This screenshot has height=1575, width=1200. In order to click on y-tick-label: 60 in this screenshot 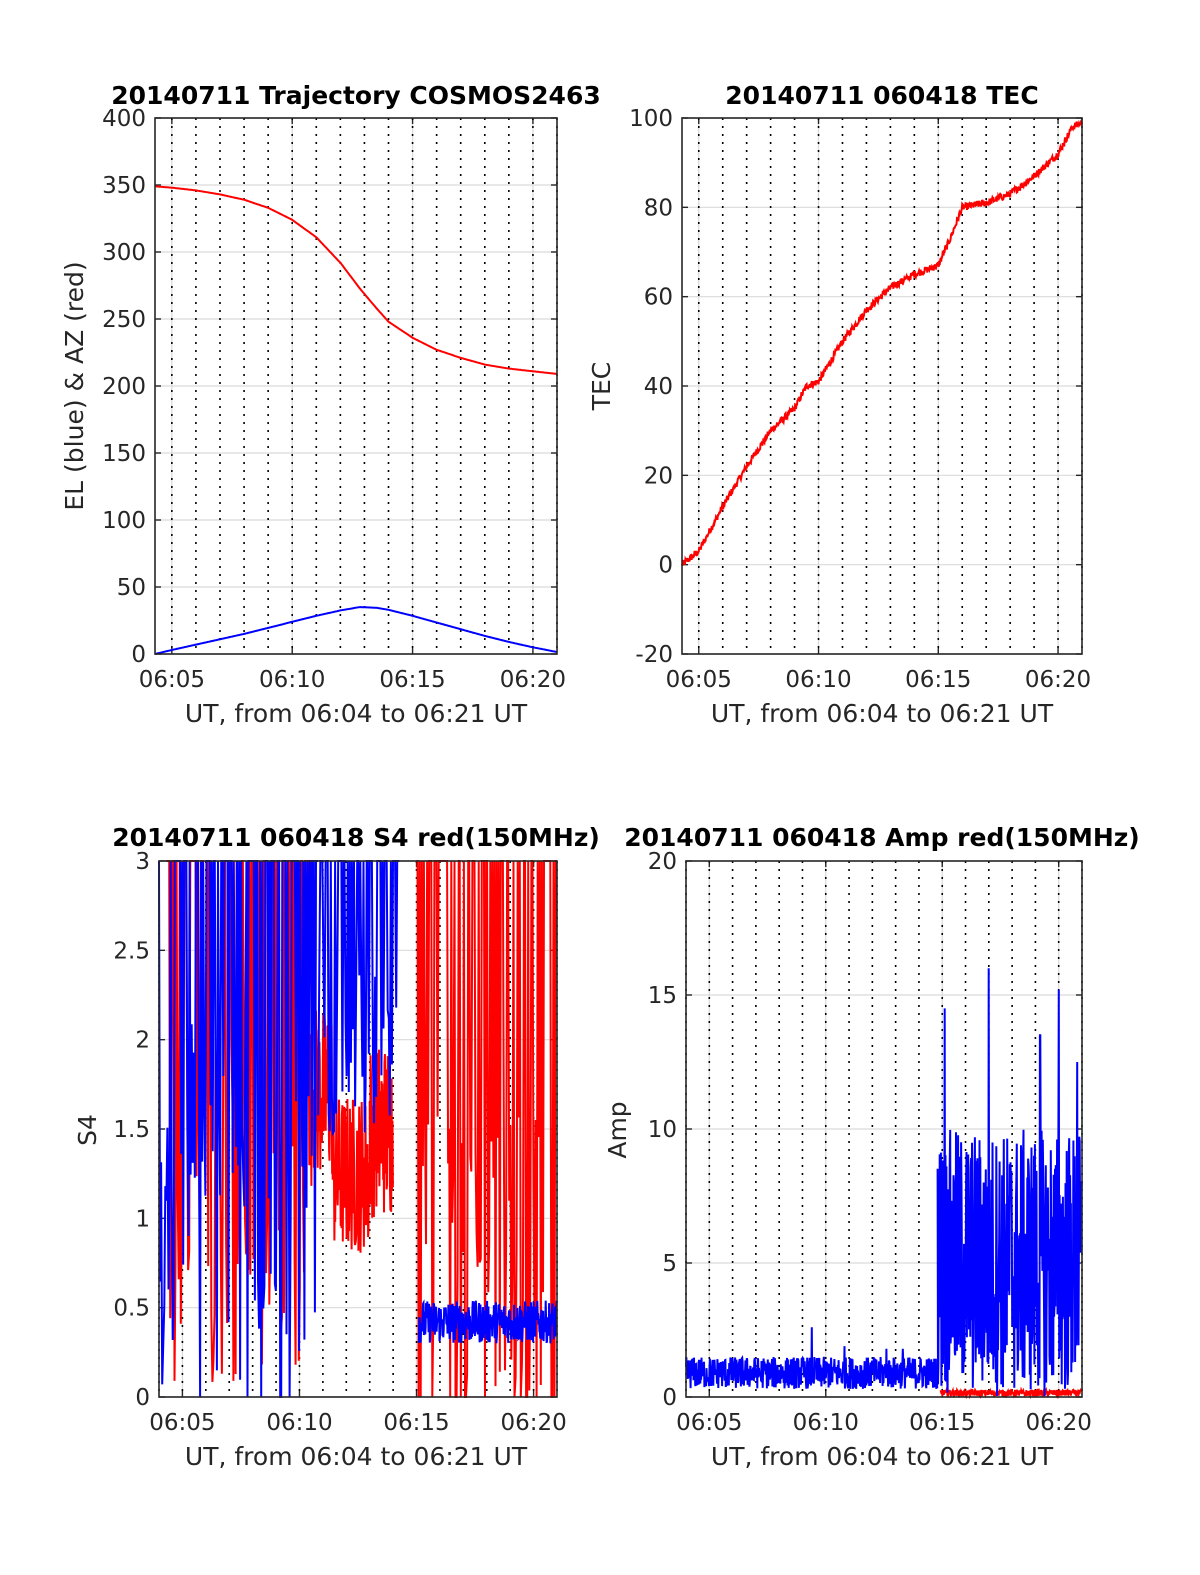, I will do `click(658, 298)`.